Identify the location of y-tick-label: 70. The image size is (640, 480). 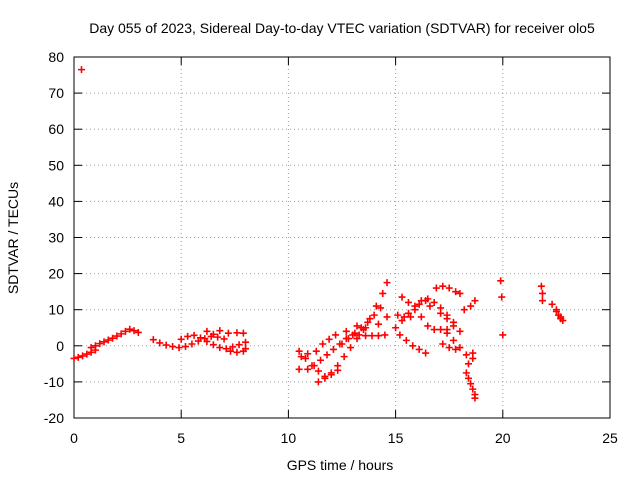
(56, 93).